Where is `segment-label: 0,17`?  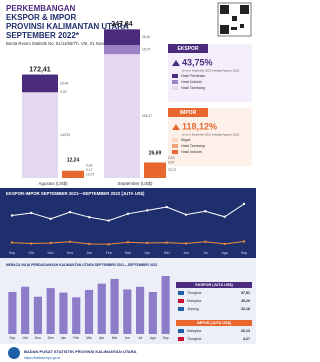 segment-label: 0,17 is located at coordinates (89, 170).